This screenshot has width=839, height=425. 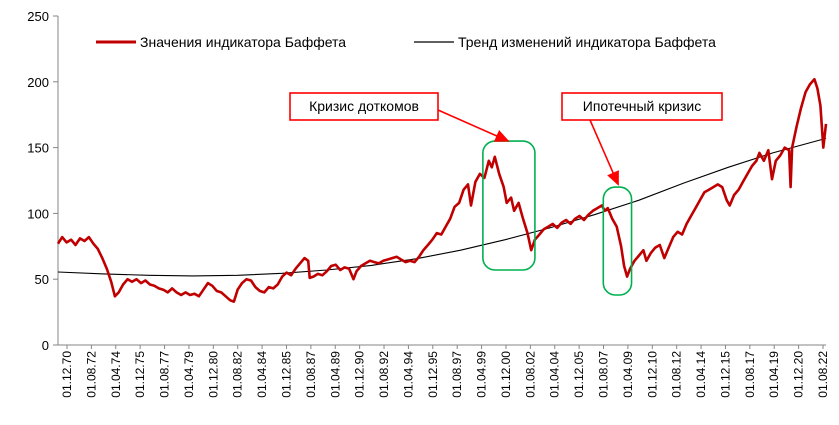 What do you see at coordinates (238, 374) in the screenshot?
I see `x-tick-label: 01.08.82` at bounding box center [238, 374].